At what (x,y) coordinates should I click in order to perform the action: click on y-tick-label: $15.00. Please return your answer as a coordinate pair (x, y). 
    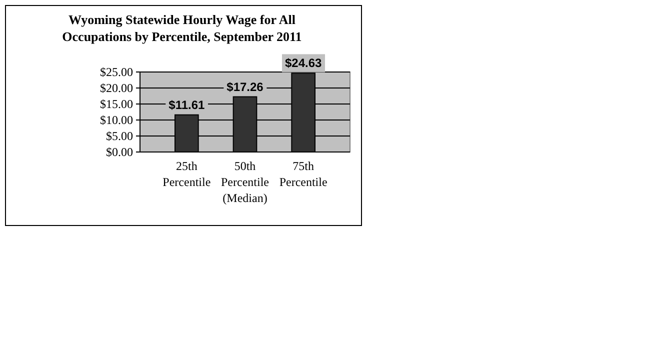
    Looking at the image, I should click on (116, 103).